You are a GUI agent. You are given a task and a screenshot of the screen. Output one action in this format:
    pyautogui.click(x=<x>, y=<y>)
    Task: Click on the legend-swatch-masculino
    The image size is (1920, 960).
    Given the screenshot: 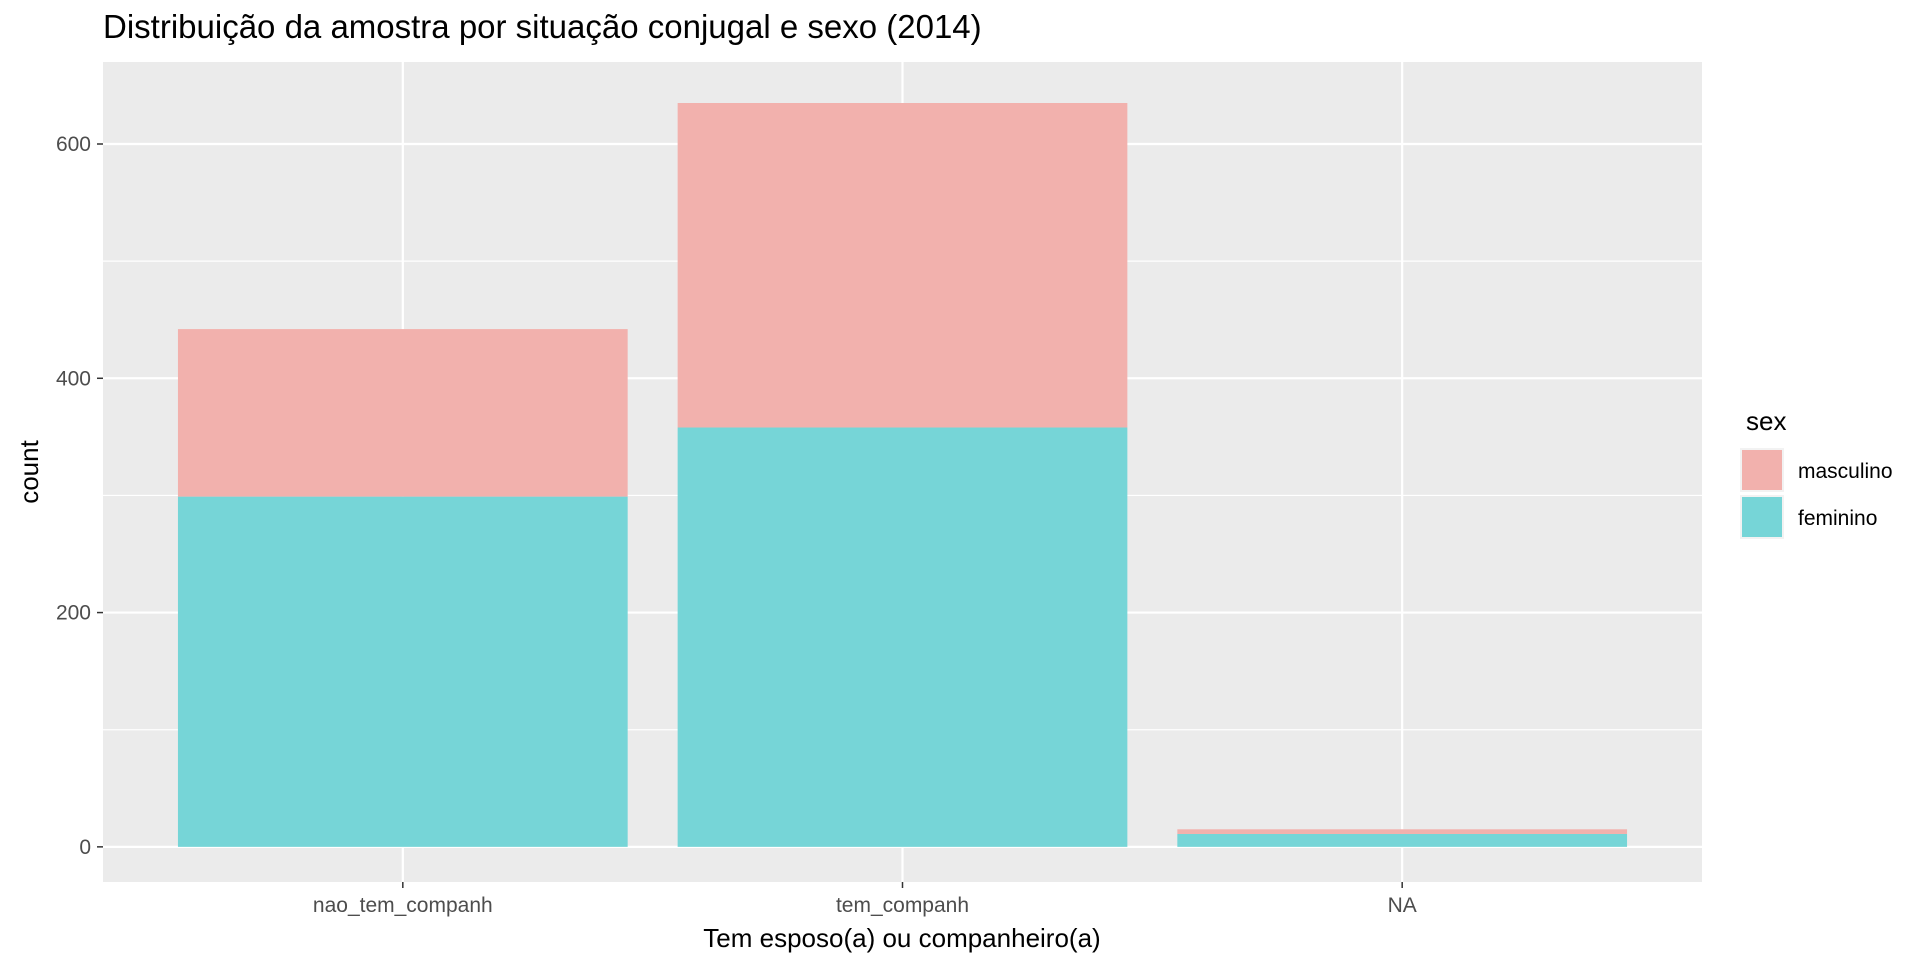 What is the action you would take?
    pyautogui.click(x=1762, y=470)
    